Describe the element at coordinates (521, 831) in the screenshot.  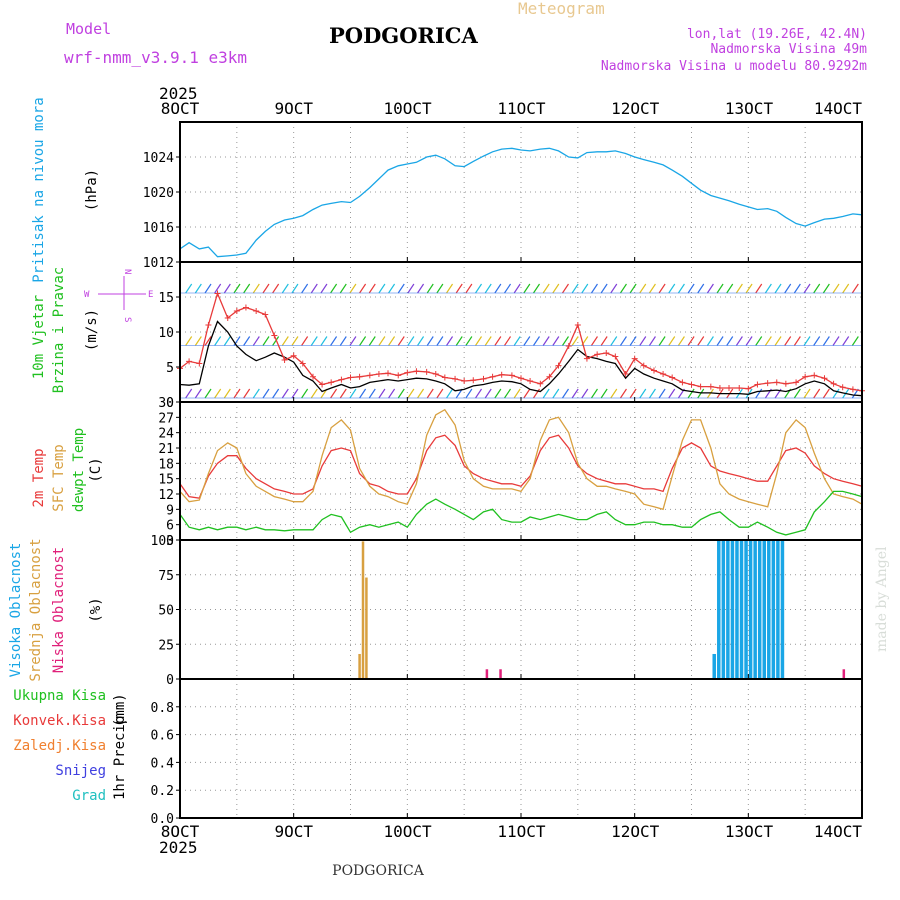
I see `x-tick-bottom: 11OCT` at that location.